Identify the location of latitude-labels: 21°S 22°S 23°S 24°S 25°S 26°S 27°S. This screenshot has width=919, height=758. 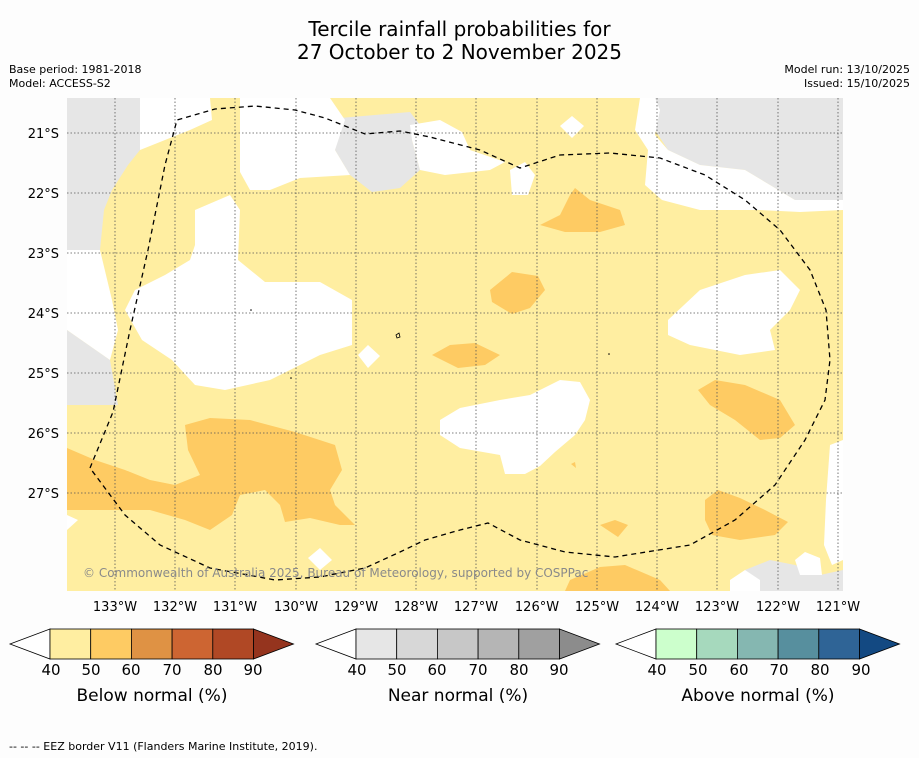
(43, 314).